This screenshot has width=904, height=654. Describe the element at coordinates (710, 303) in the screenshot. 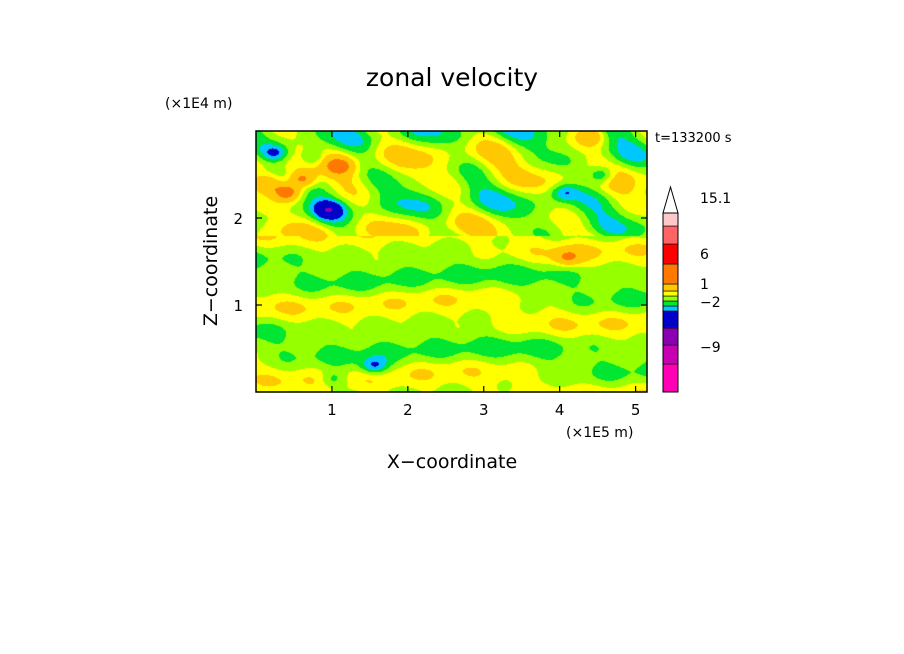

I see `colorbar-label: −2` at that location.